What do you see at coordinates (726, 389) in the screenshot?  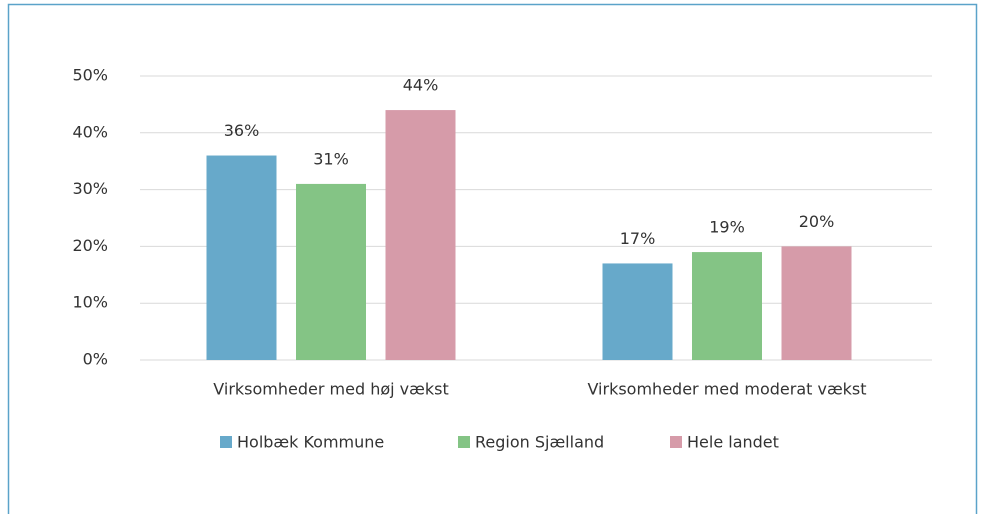 I see `x-tick-label: Virksomheder med moderat vækst` at bounding box center [726, 389].